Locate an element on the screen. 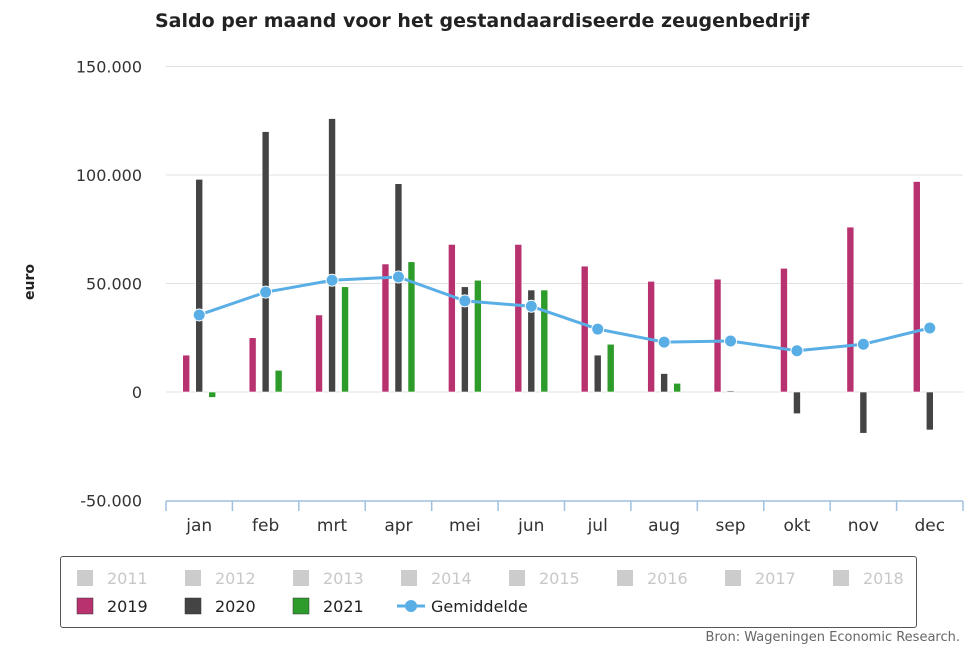 This screenshot has width=978, height=652. bar-2020-jan is located at coordinates (199, 286).